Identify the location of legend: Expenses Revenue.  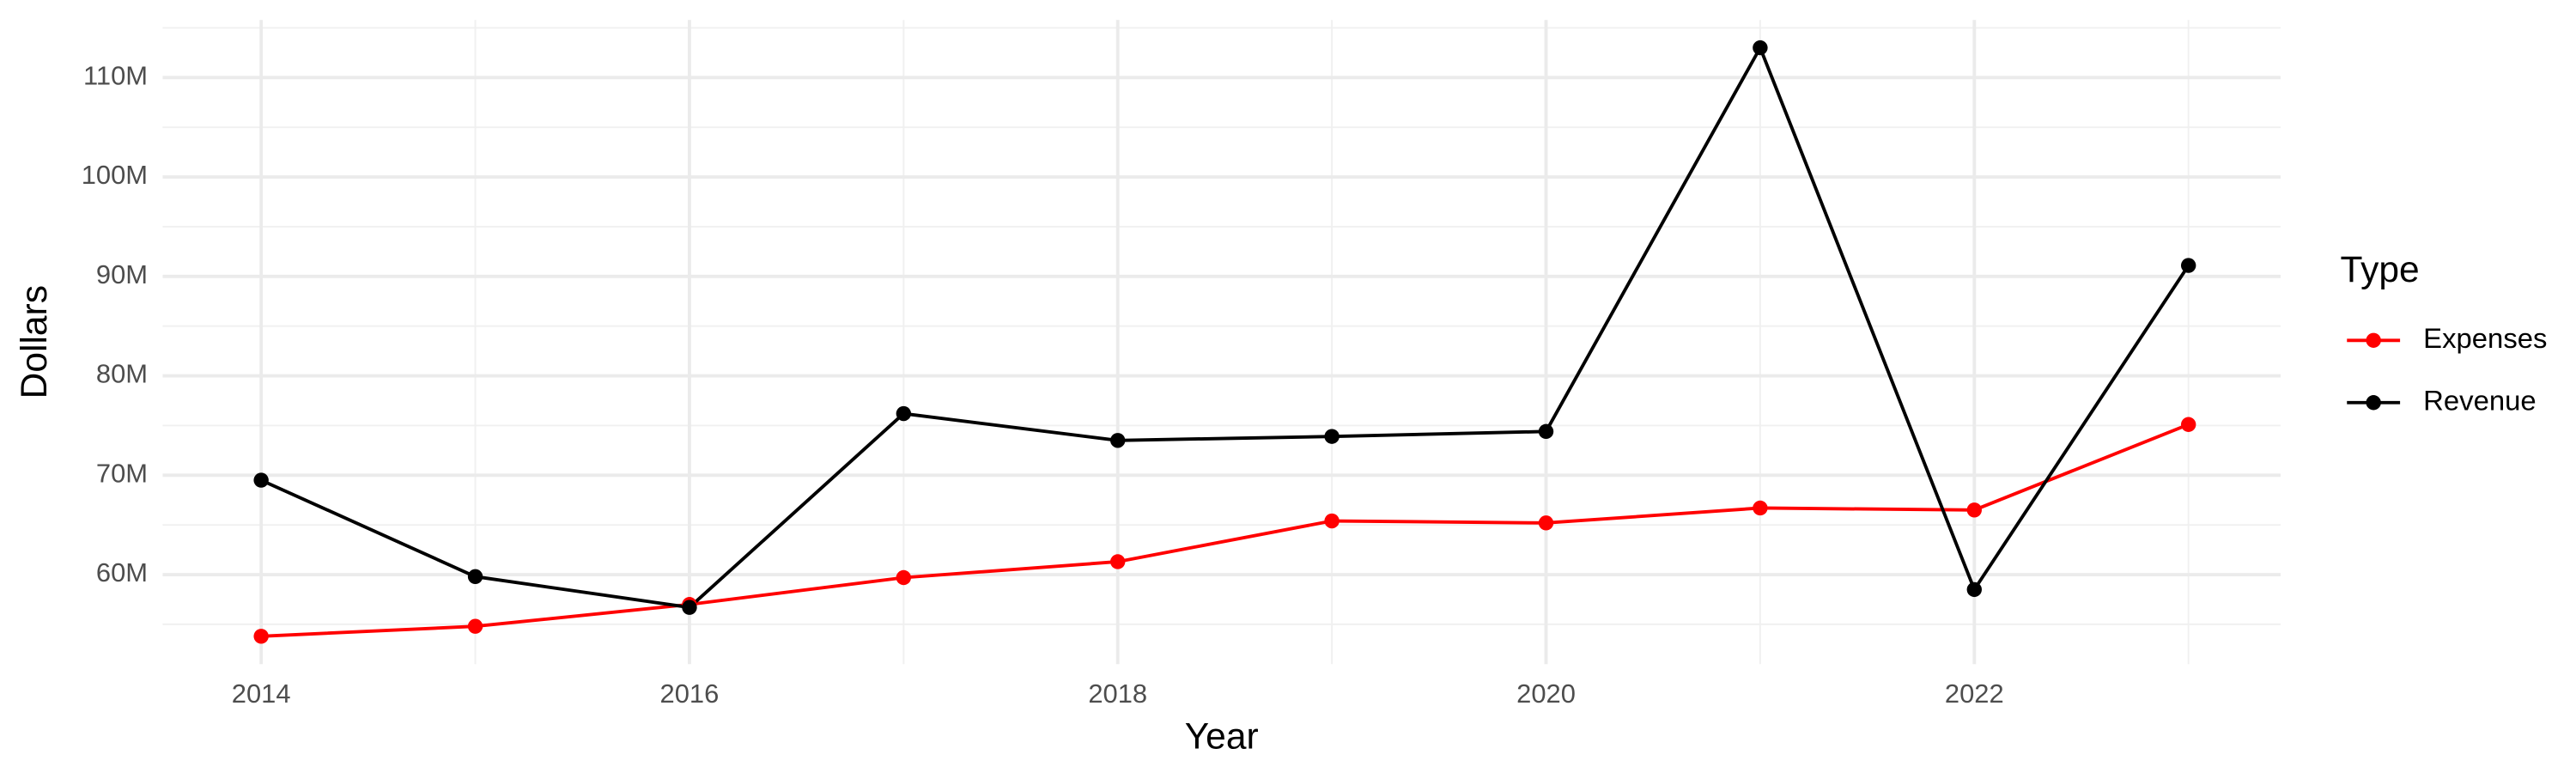
(2447, 369).